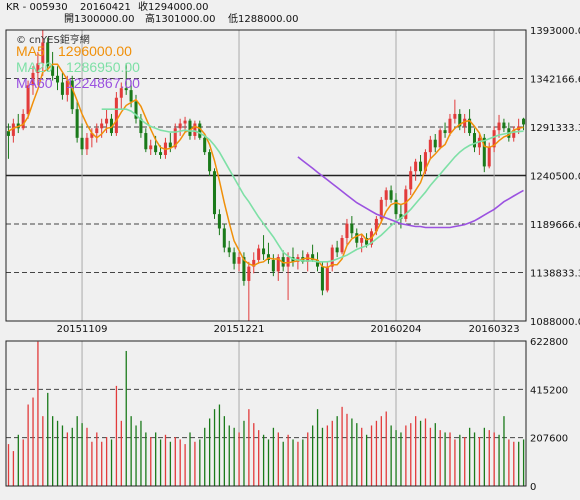 This screenshot has height=500, width=580. Describe the element at coordinates (95, 51) in the screenshot. I see `legend-ma5-value: 1296000.00` at that location.